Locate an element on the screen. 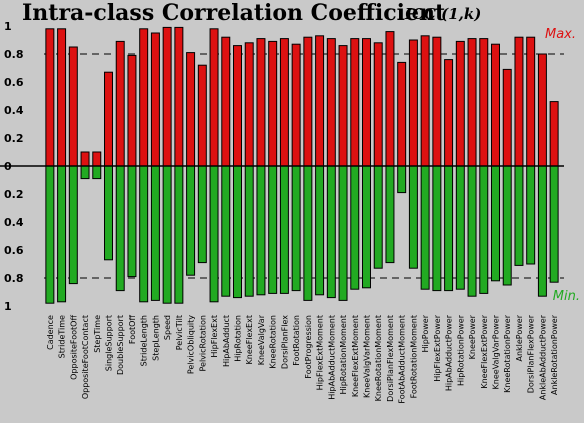 The width and height of the screenshot is (584, 423). xlabel-22: FootProgression is located at coordinates (308, 347).